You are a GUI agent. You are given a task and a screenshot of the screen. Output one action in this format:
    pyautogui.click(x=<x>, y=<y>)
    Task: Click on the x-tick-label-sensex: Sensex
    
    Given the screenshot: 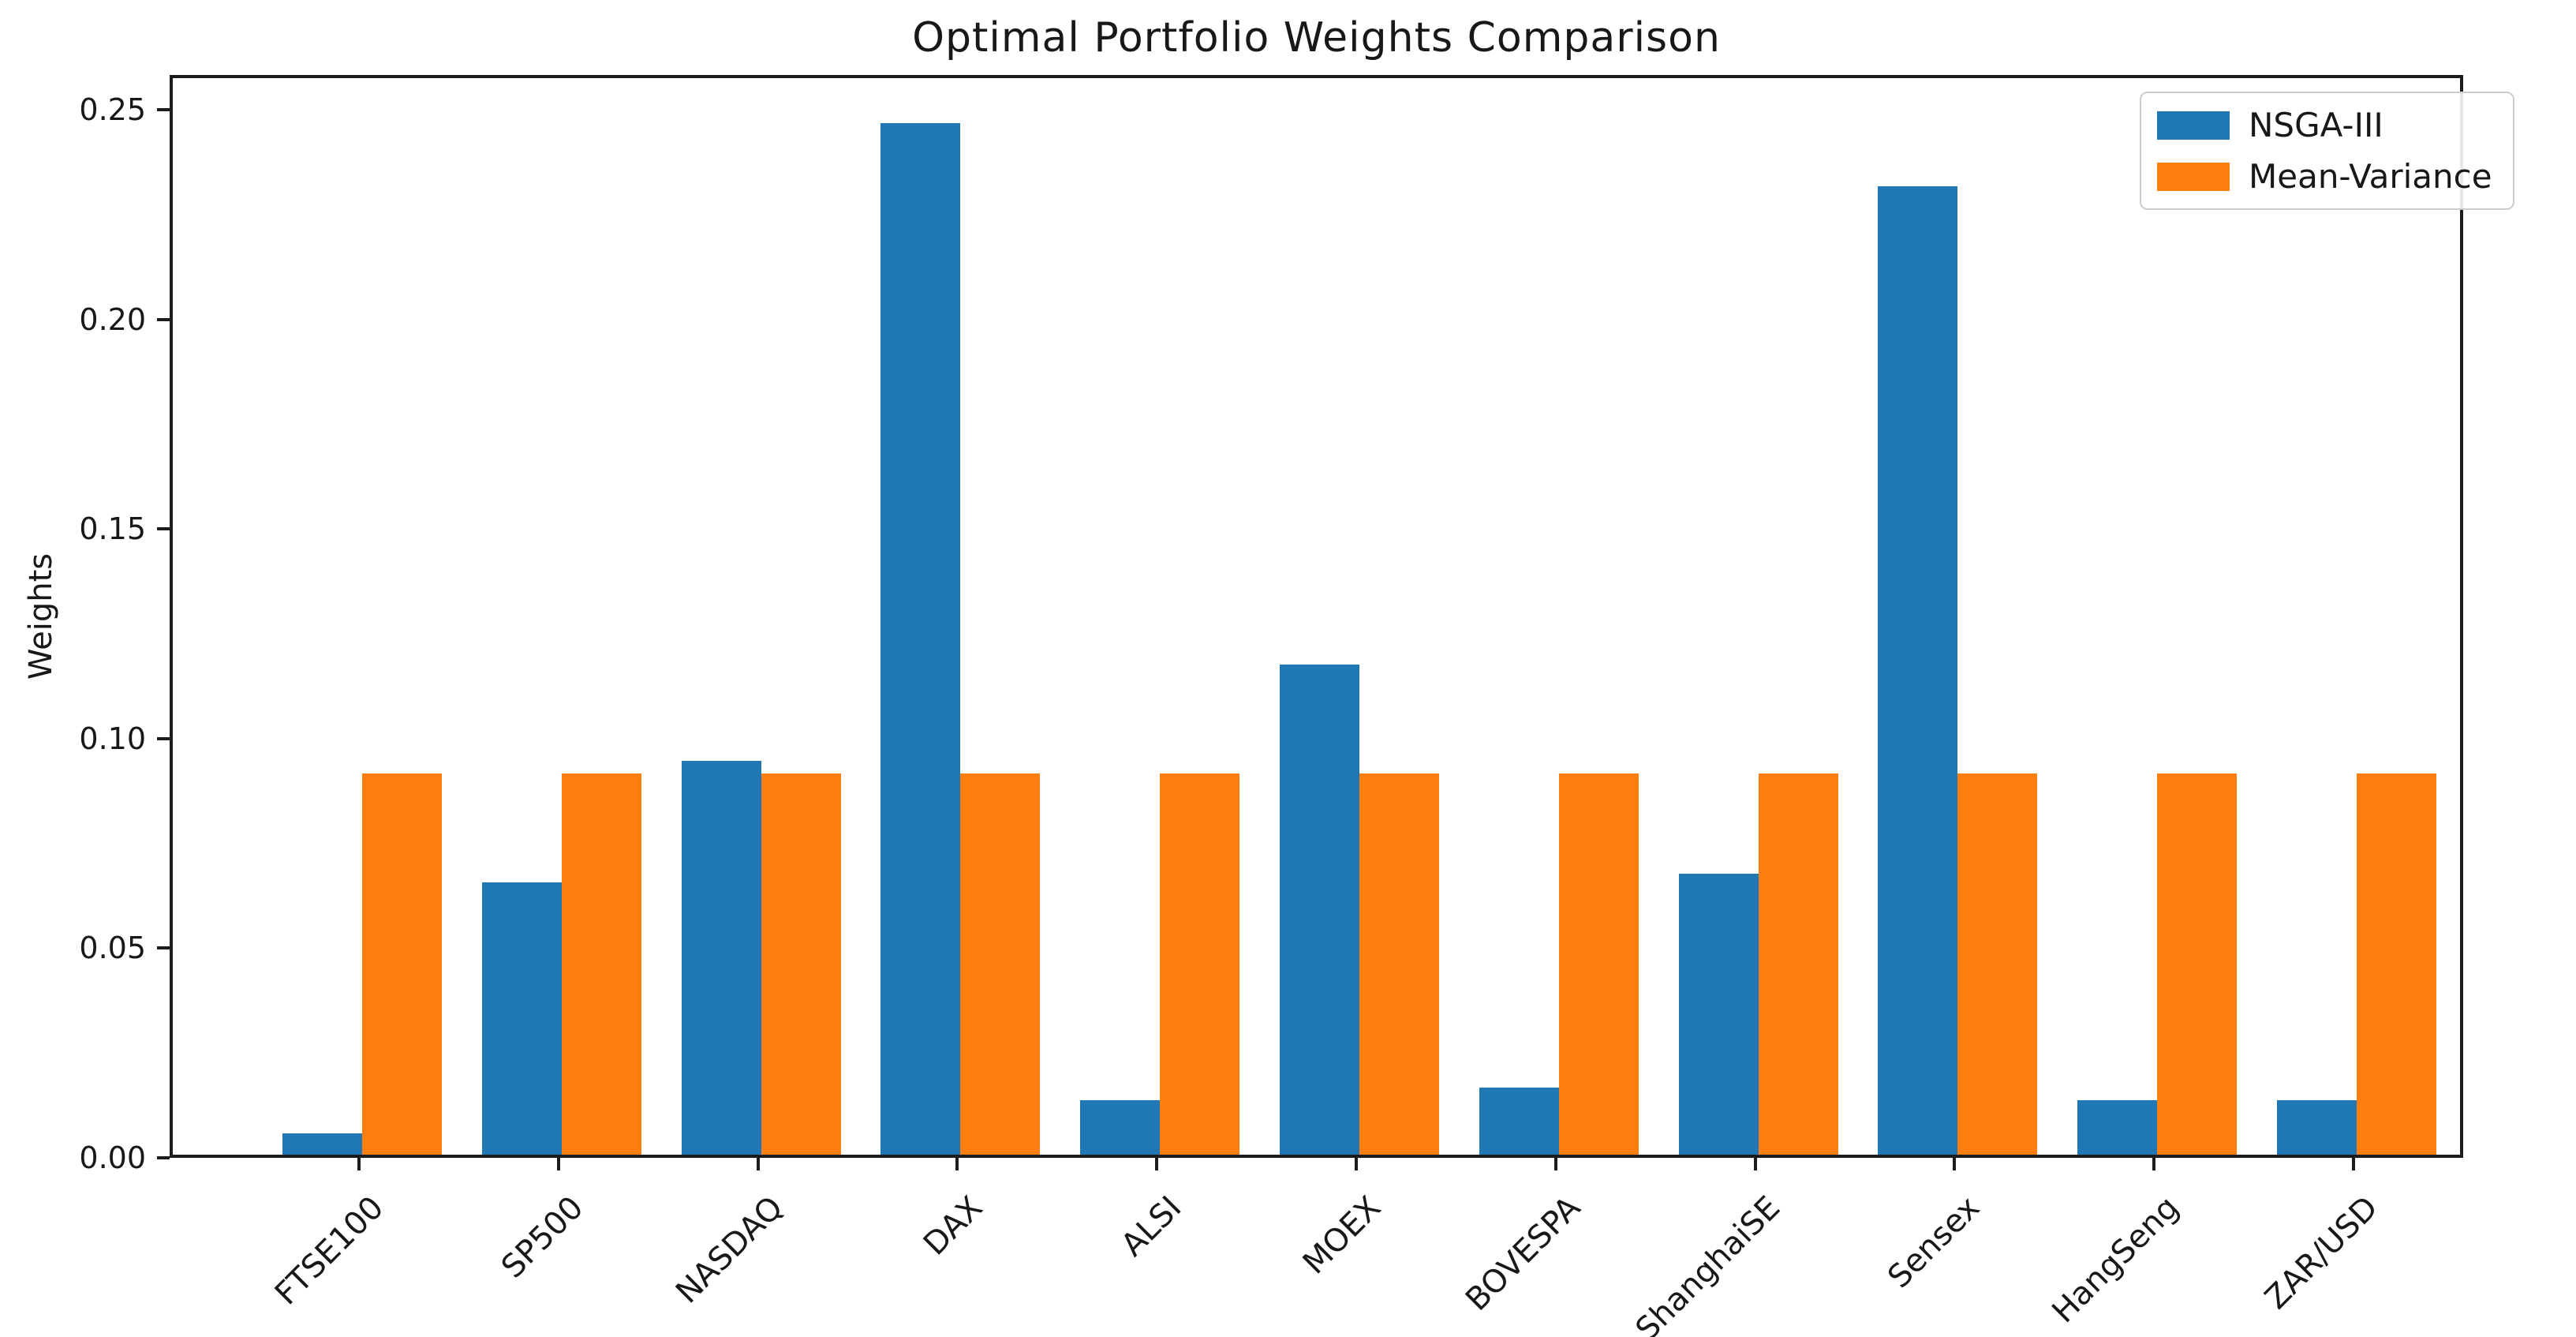 What is the action you would take?
    pyautogui.click(x=1933, y=1242)
    